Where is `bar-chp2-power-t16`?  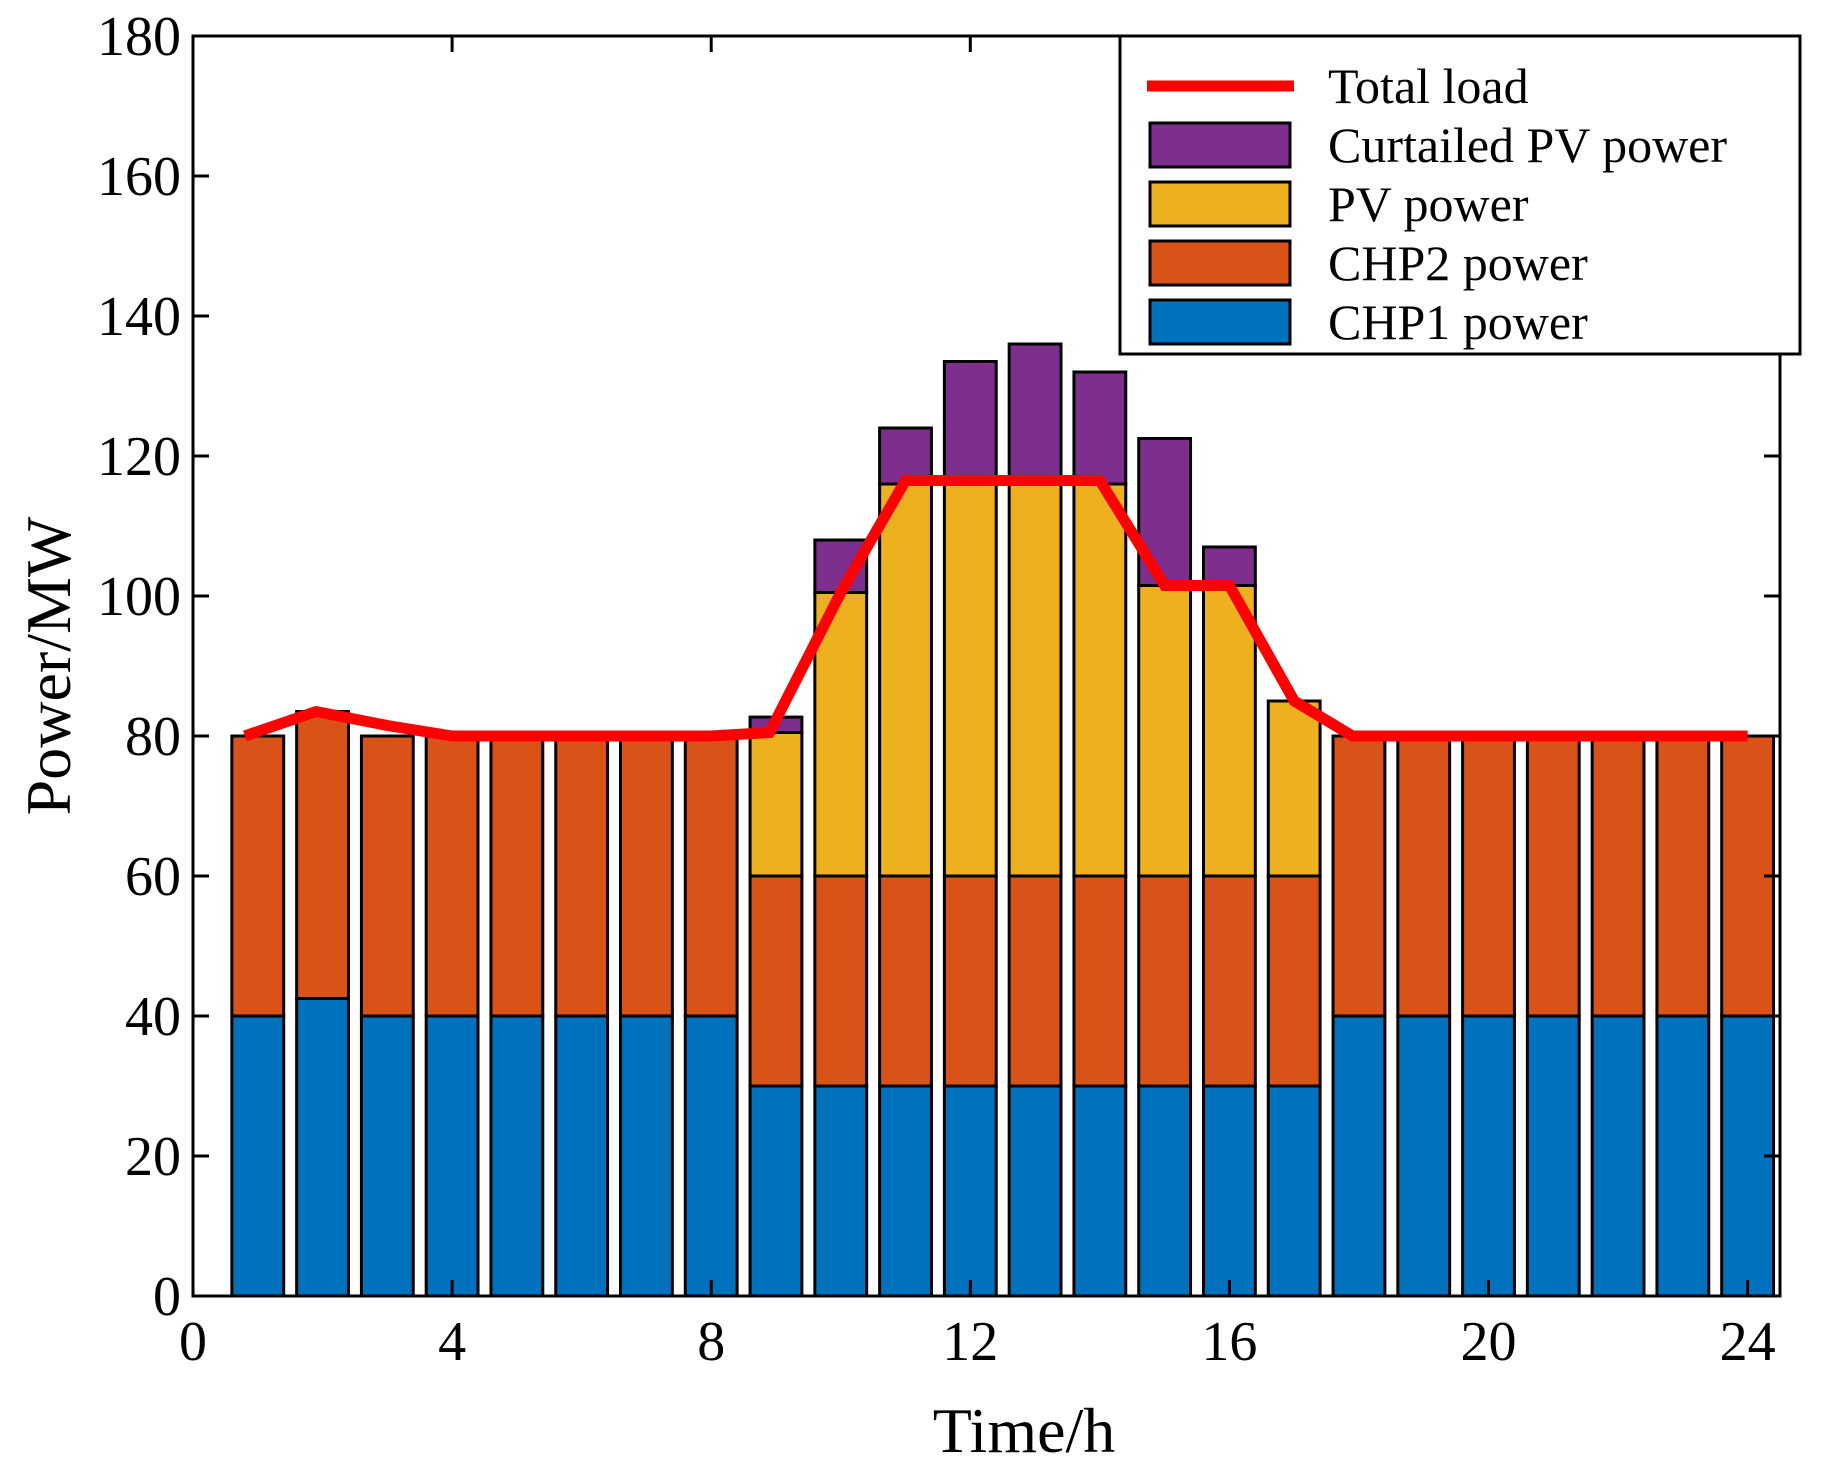
bar-chp2-power-t16 is located at coordinates (1229, 981).